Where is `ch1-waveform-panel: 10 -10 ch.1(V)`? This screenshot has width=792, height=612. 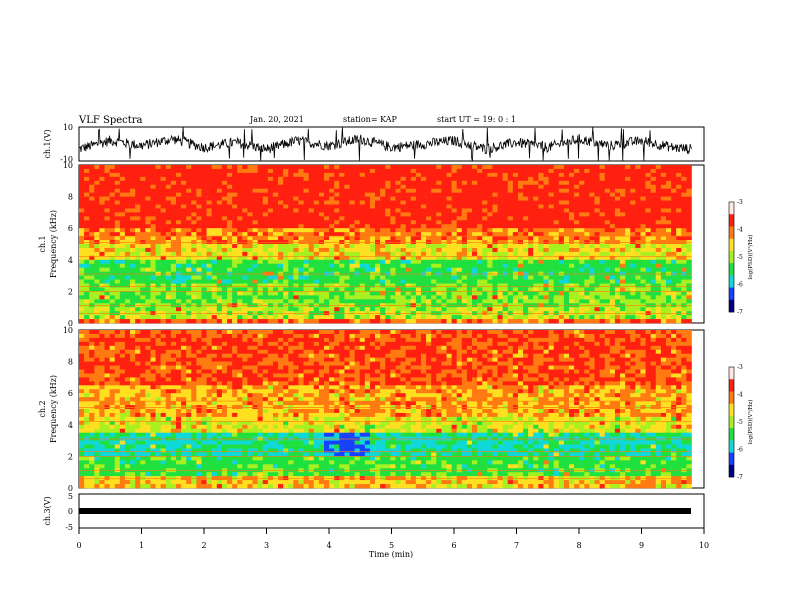
ch1-waveform-panel: 10 -10 ch.1(V) is located at coordinates (374, 143).